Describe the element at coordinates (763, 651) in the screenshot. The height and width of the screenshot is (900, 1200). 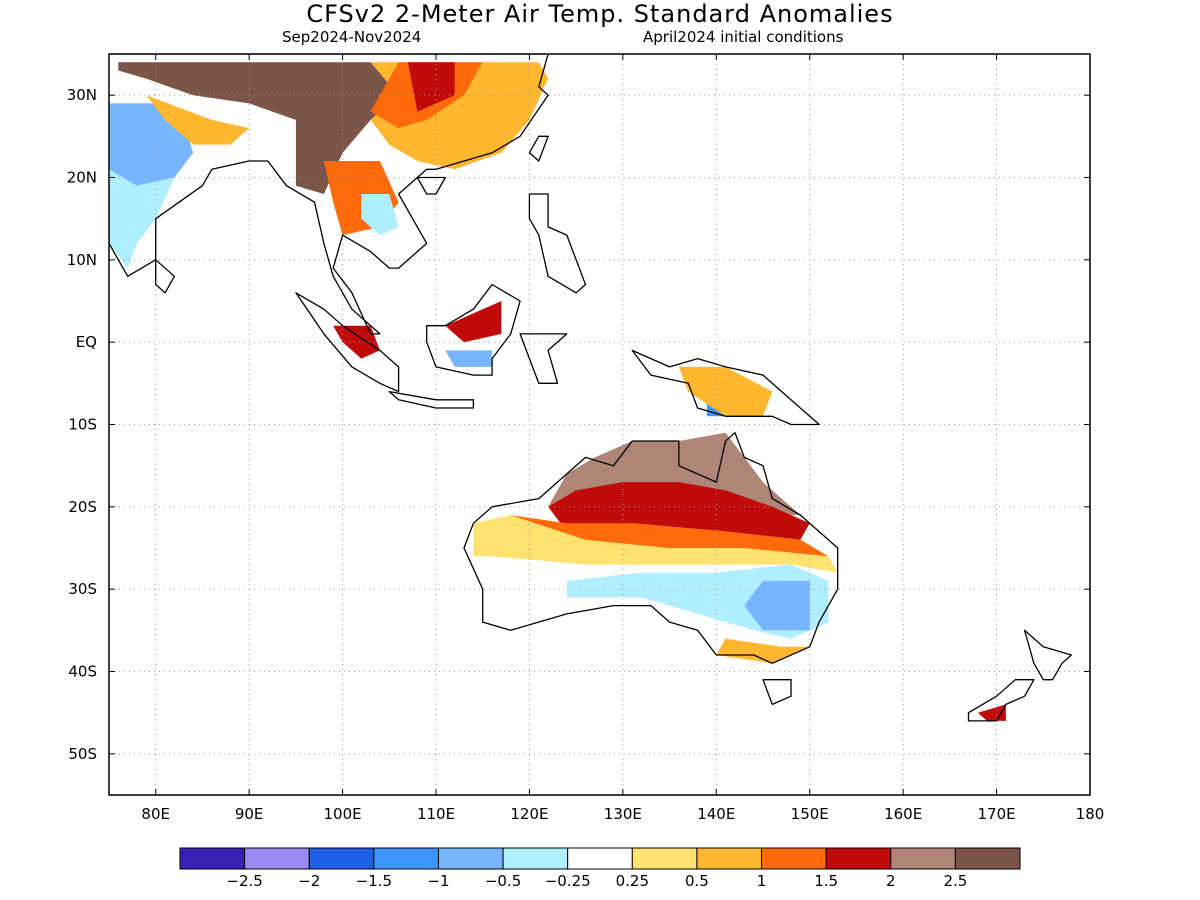
I see `anomaly-australia-south-warm` at that location.